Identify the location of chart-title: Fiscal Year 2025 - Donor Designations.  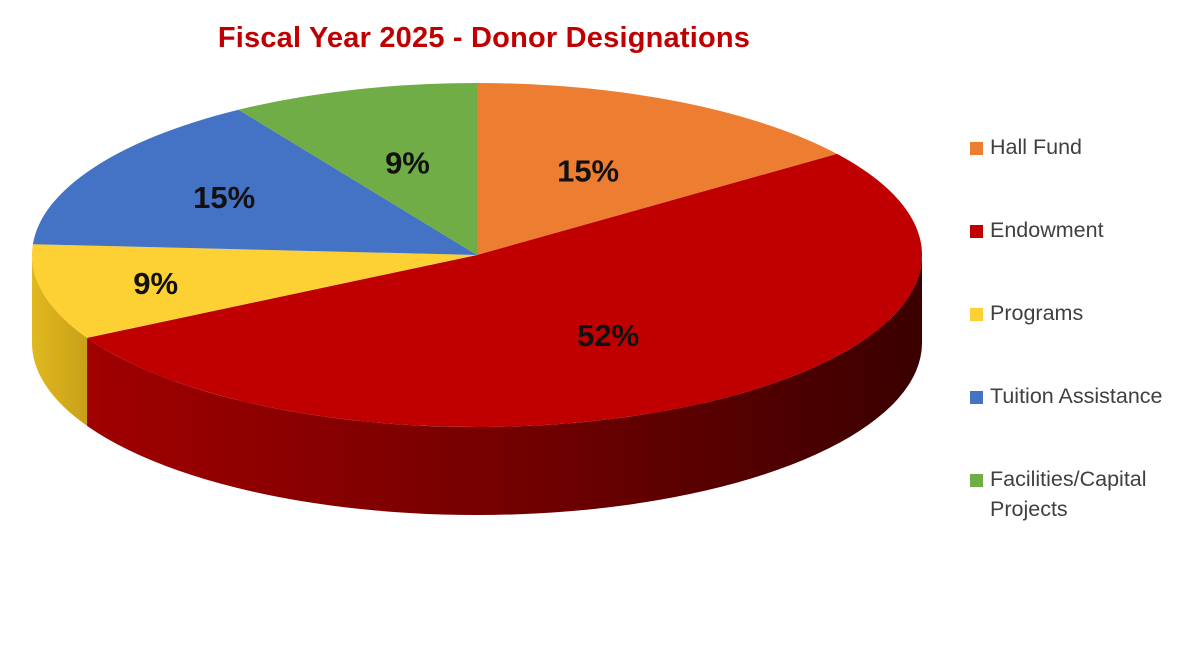
(484, 38).